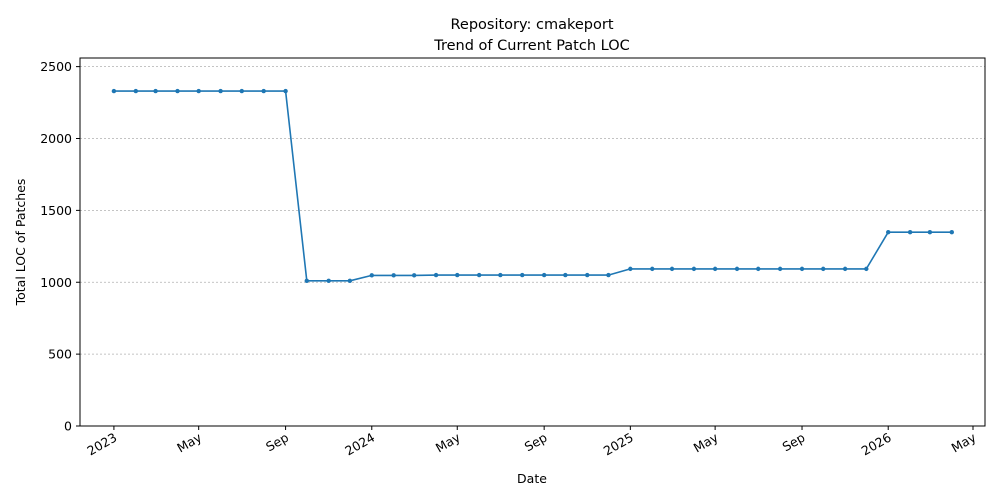 This screenshot has width=1000, height=500. I want to click on y-tick-label: 2500, so click(56, 66).